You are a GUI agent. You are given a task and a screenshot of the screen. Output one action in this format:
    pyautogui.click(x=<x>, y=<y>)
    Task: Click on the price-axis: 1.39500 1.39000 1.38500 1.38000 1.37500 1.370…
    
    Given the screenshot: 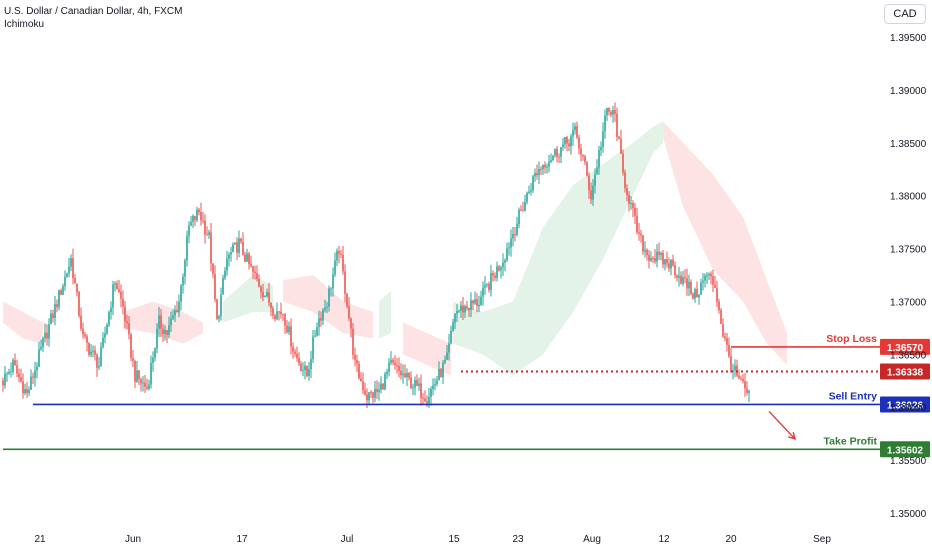 What is the action you would take?
    pyautogui.click(x=908, y=276)
    